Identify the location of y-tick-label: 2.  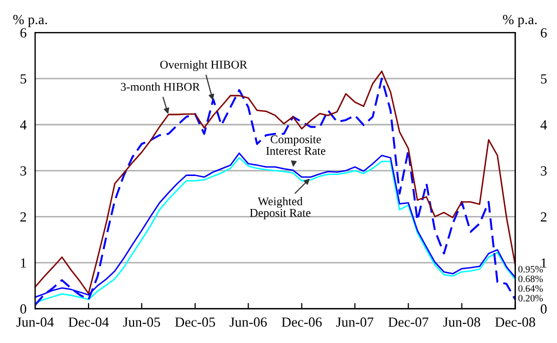
(23, 217).